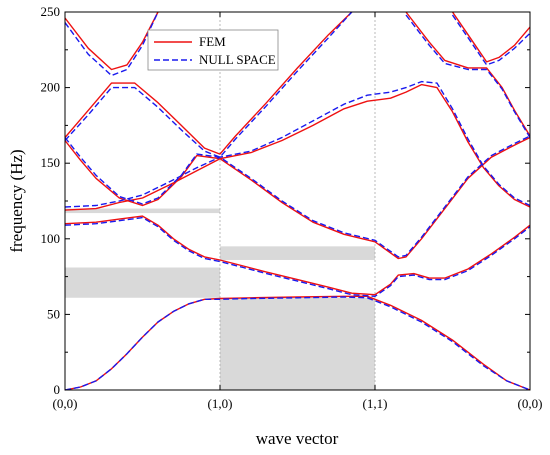 The height and width of the screenshot is (455, 550). Describe the element at coordinates (51, 11) in the screenshot. I see `y-tick-label: 250` at that location.